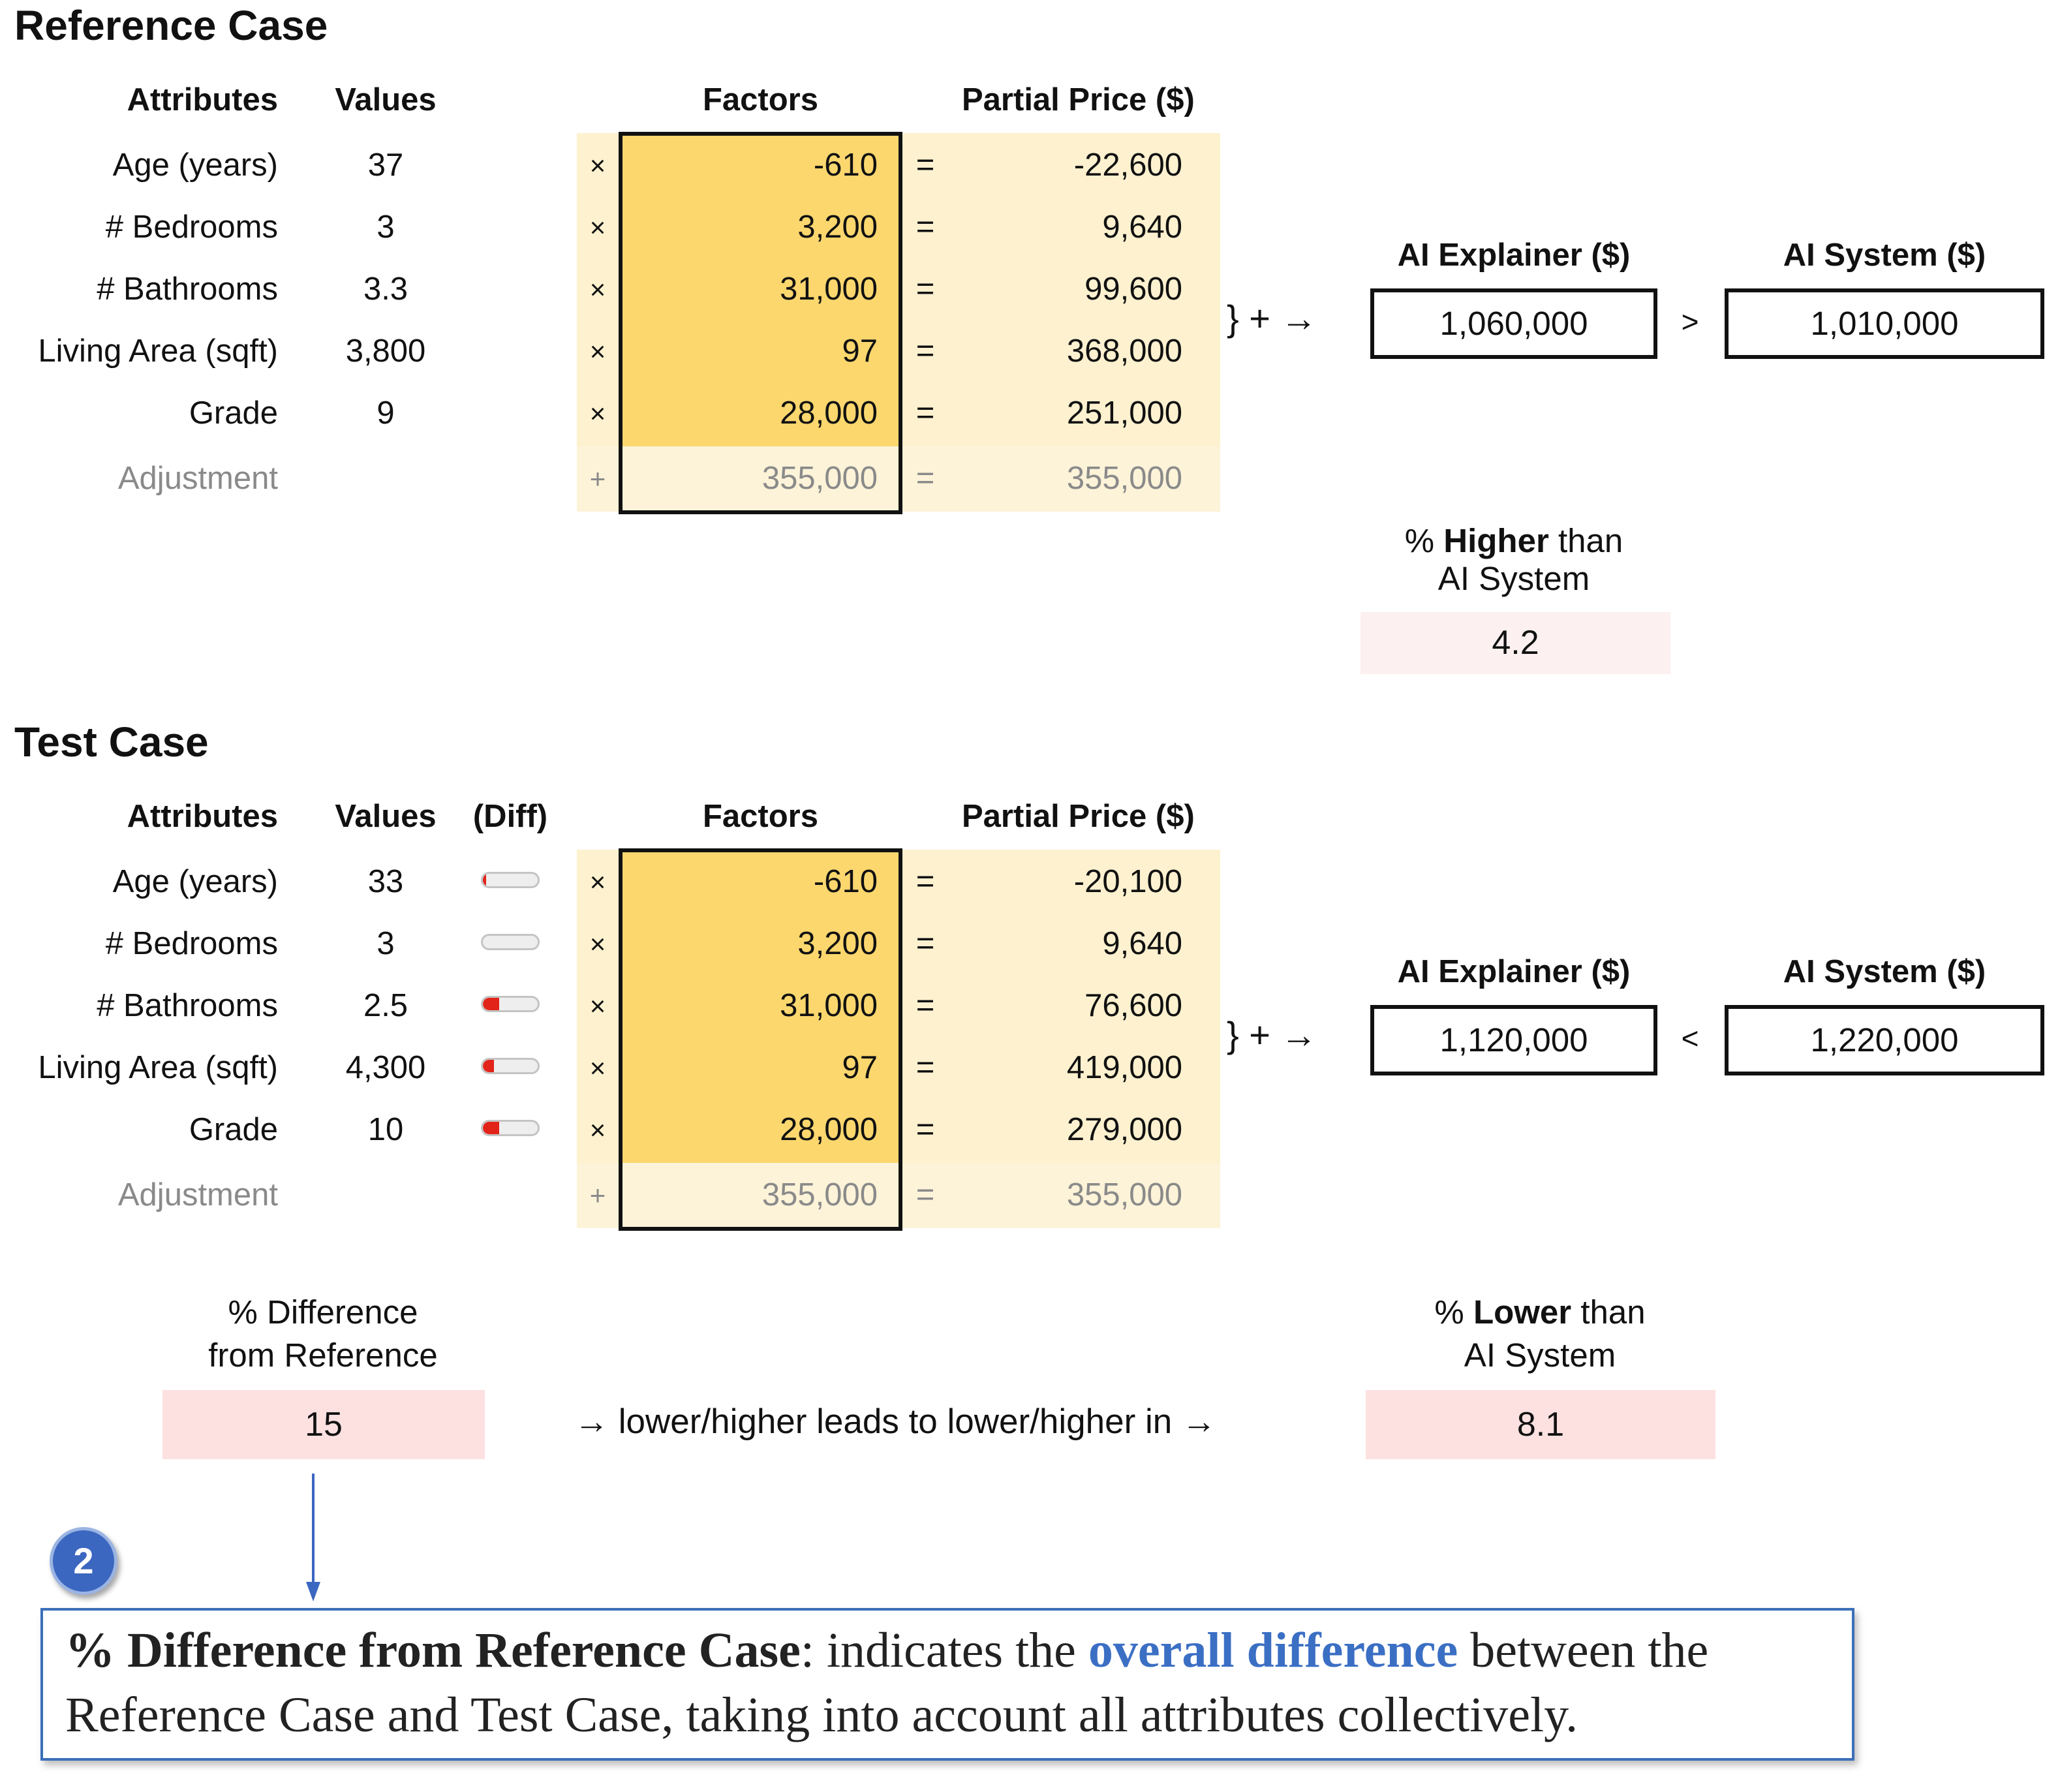 Image resolution: width=2060 pixels, height=1792 pixels. Describe the element at coordinates (385, 881) in the screenshot. I see `attribute-value: 33` at that location.